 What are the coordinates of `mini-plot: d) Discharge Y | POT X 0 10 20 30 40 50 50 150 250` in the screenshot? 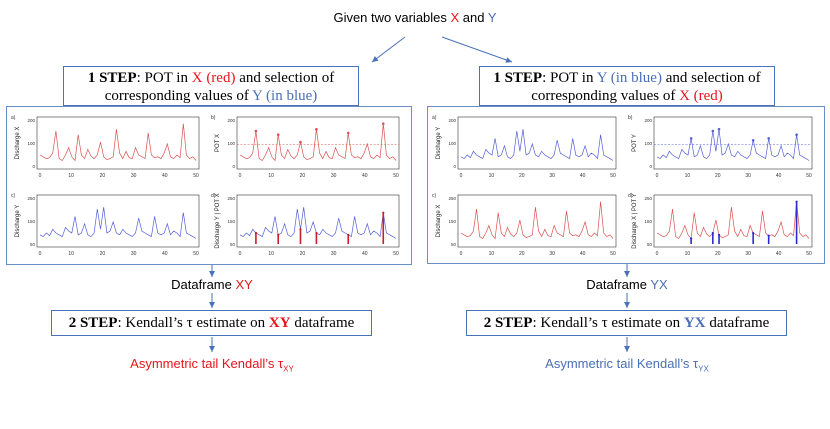 It's located at (305, 225).